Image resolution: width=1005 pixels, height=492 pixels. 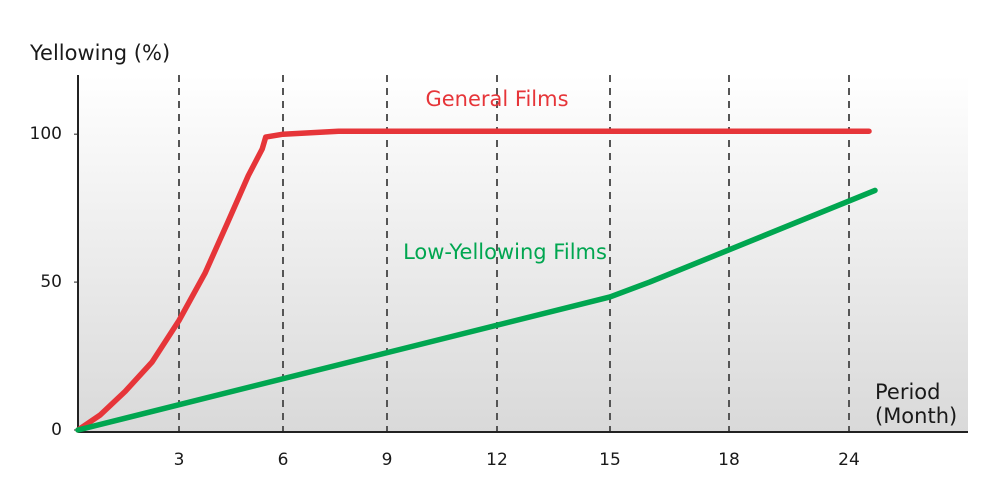 I want to click on x-tick-label: 3, so click(x=179, y=460).